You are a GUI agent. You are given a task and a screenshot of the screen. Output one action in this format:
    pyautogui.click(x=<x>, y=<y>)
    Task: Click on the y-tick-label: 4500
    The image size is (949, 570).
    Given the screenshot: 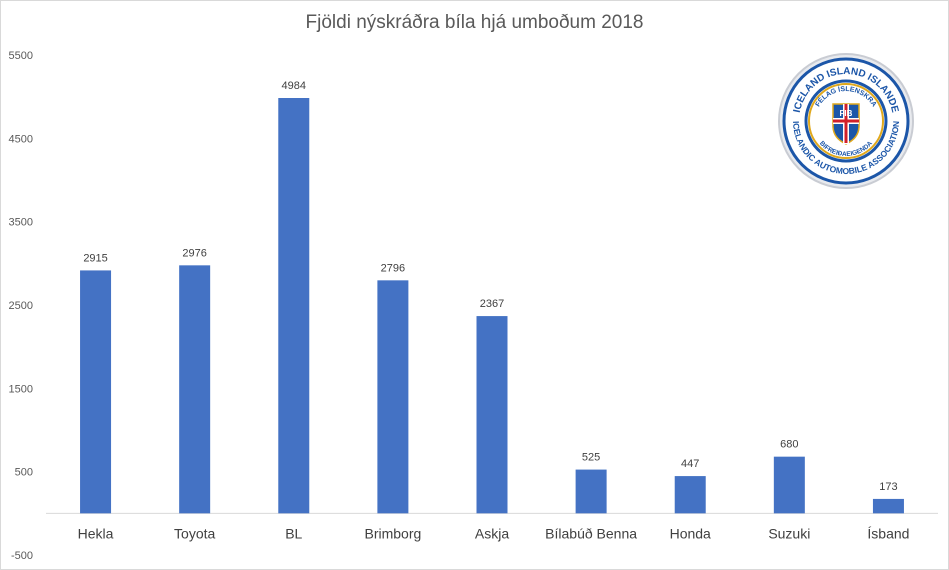 What is the action you would take?
    pyautogui.click(x=21, y=139)
    